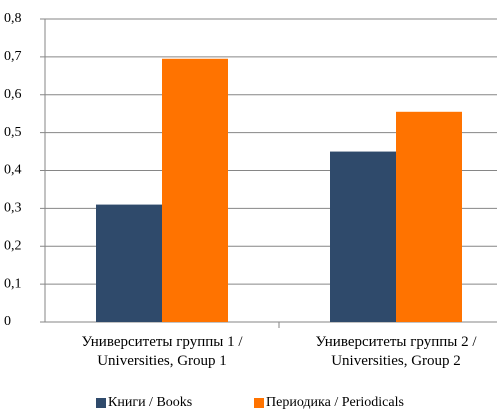 The width and height of the screenshot is (504, 413). What do you see at coordinates (7, 321) in the screenshot?
I see `y-tick-label: 0` at bounding box center [7, 321].